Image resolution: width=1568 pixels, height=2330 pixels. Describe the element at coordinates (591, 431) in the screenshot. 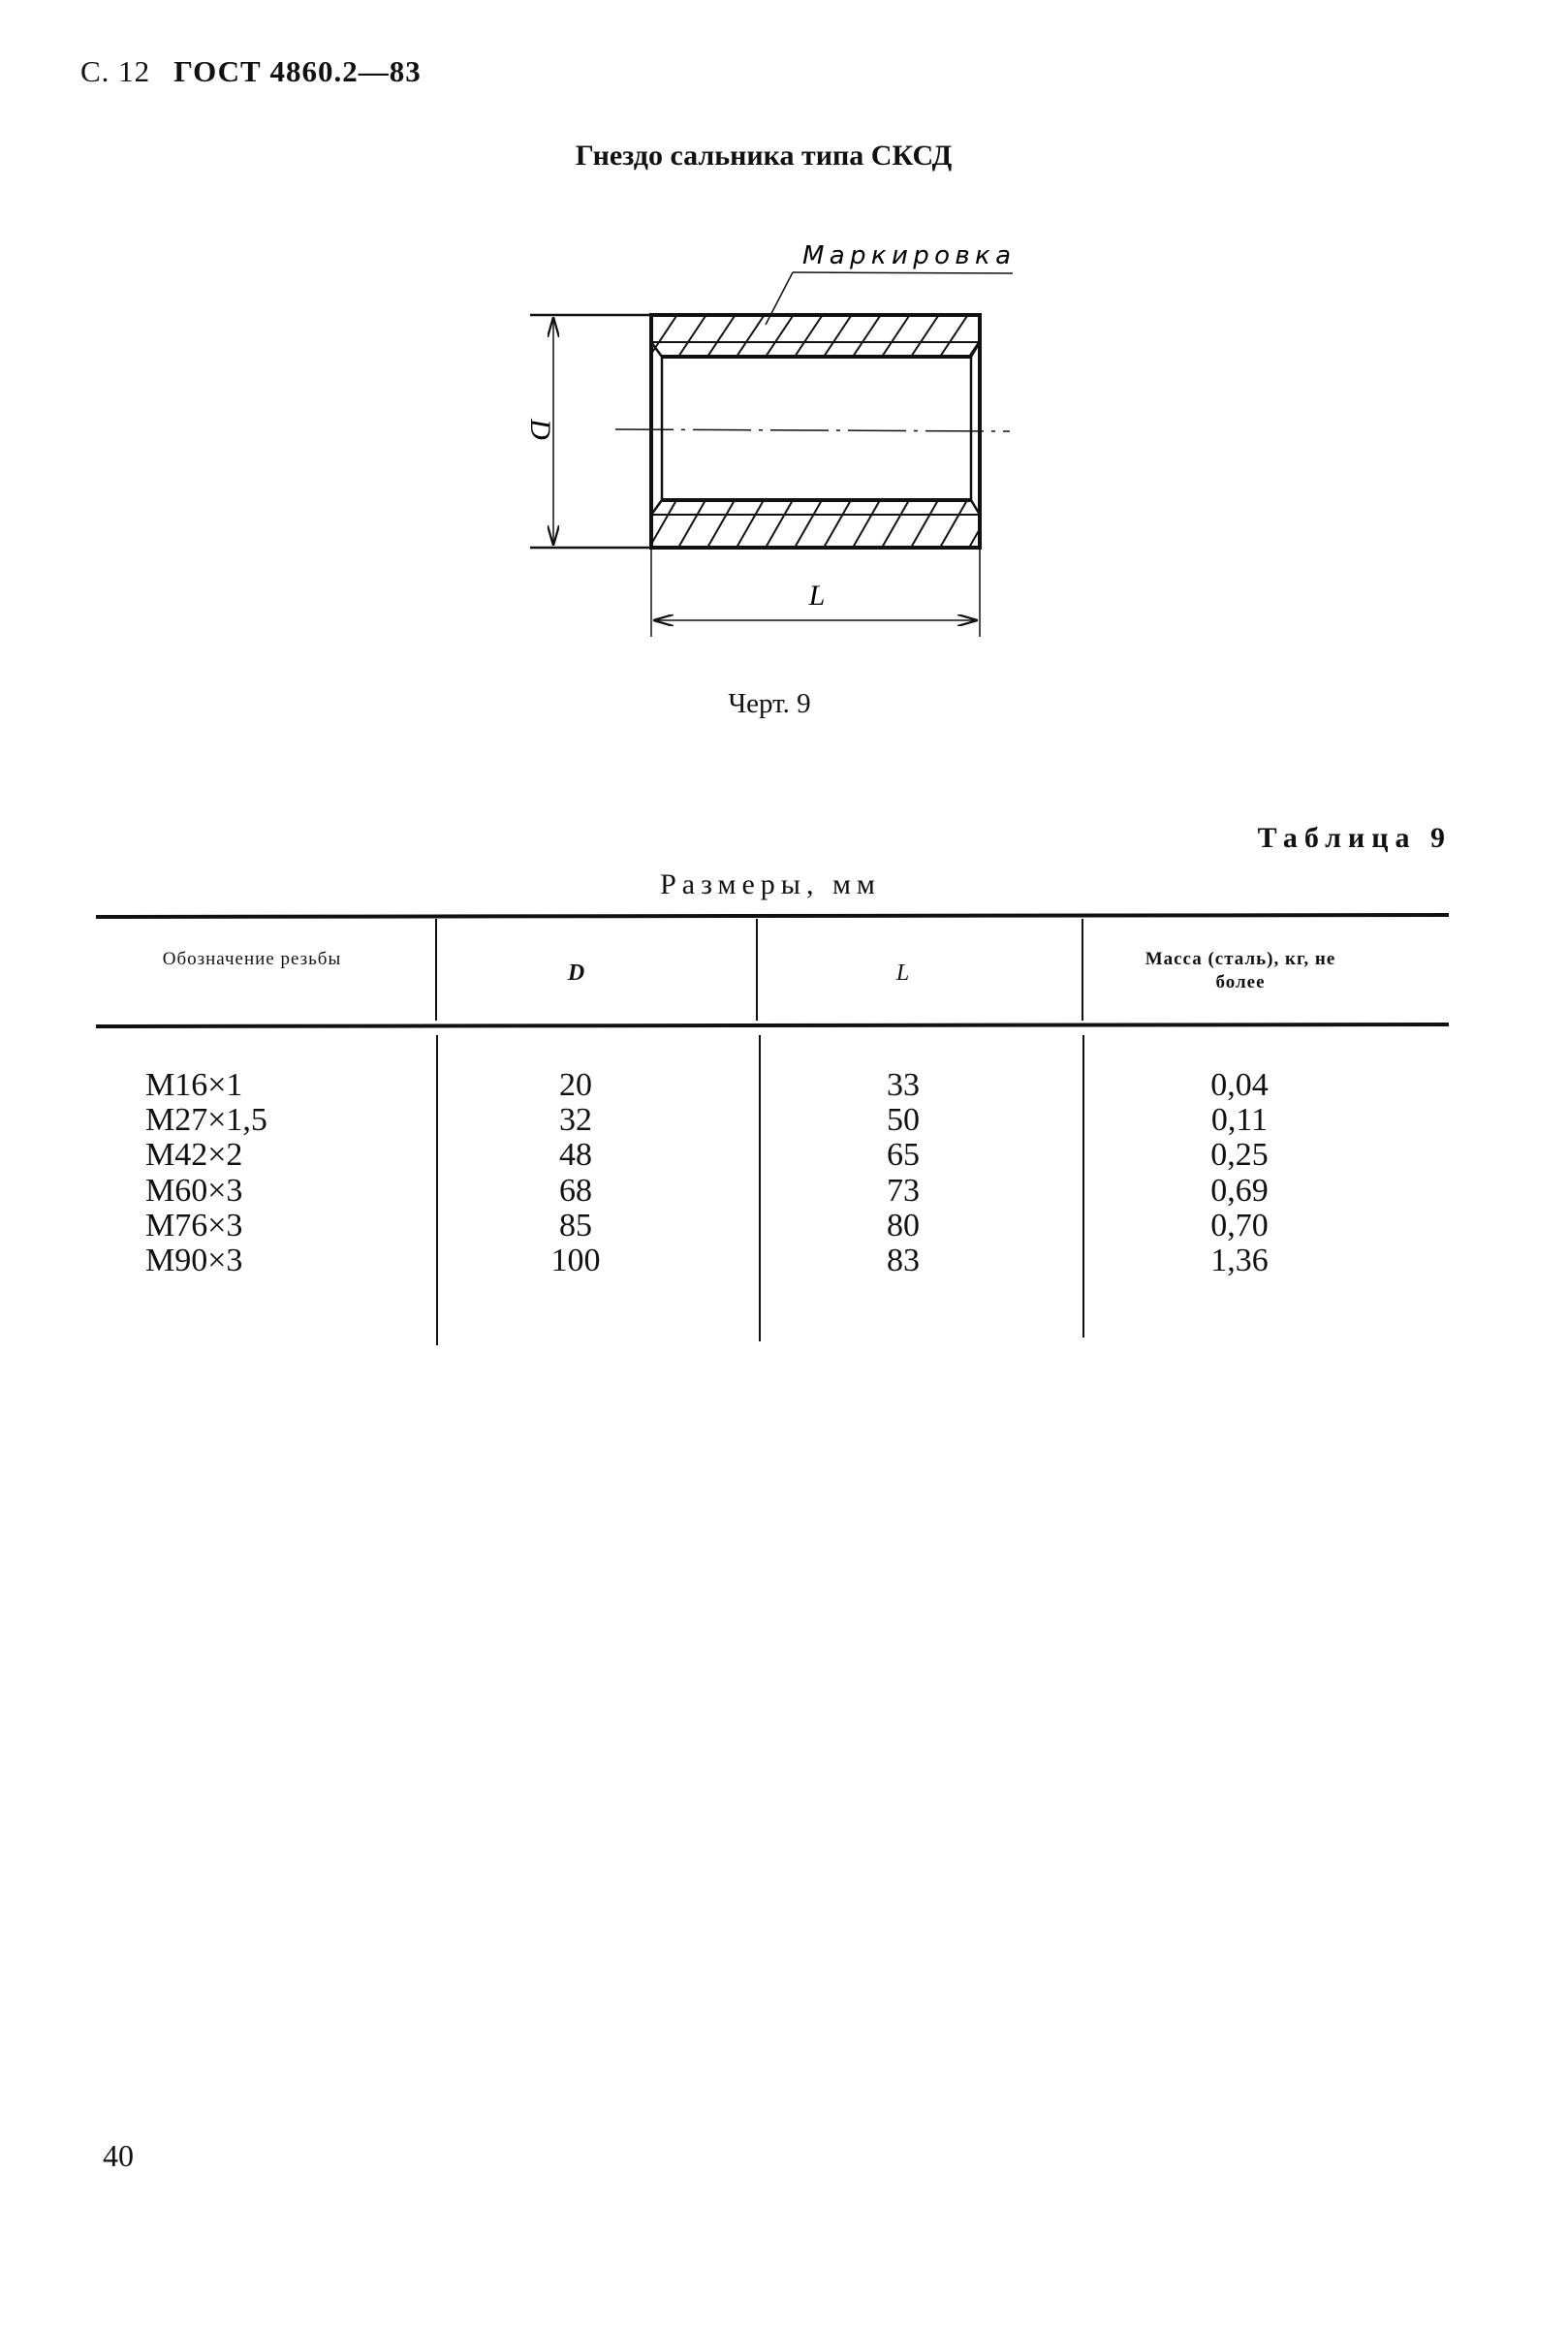

I see `dimension-D` at that location.